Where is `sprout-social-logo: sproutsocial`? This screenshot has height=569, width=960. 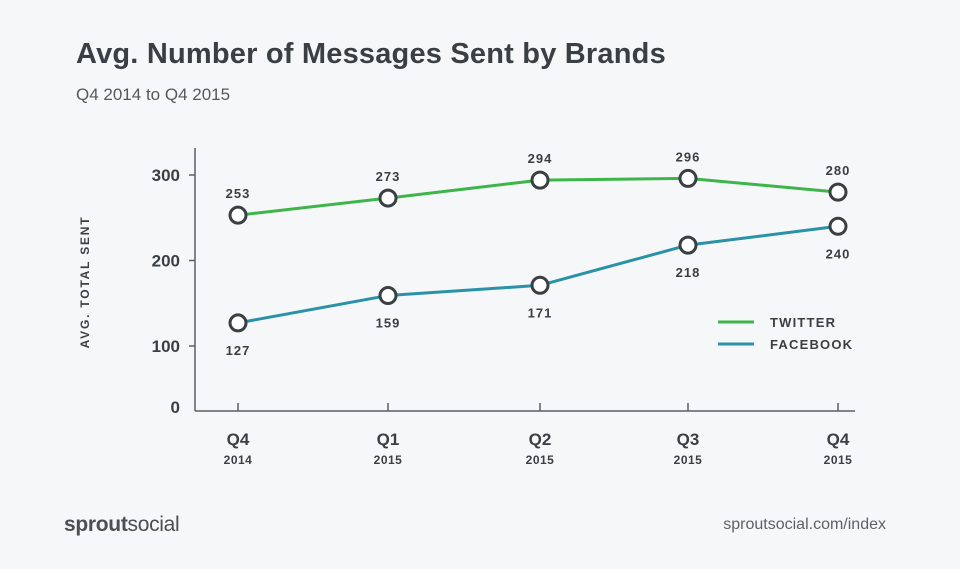 sprout-social-logo: sproutsocial is located at coordinates (122, 524).